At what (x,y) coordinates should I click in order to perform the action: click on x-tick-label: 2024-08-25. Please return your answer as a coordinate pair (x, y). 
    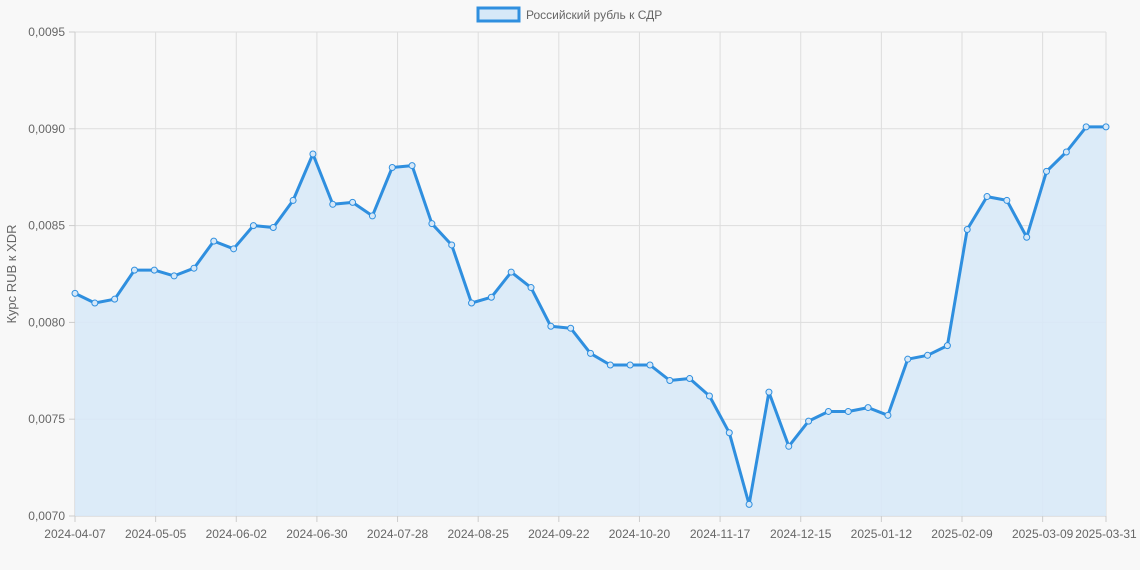
    Looking at the image, I should click on (478, 534).